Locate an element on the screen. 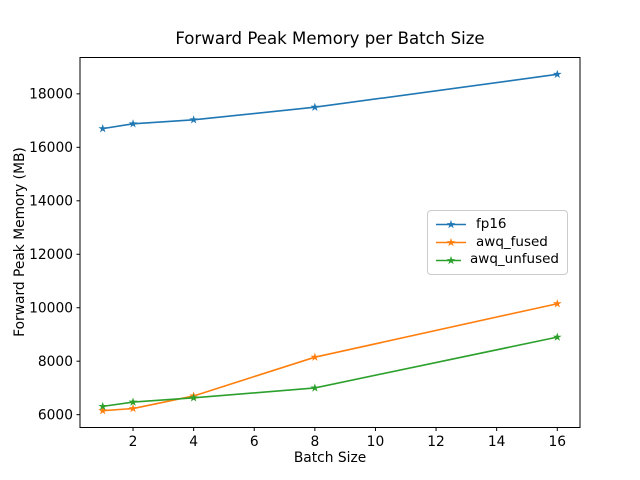  y-tick-label: 6000 is located at coordinates (55, 415).